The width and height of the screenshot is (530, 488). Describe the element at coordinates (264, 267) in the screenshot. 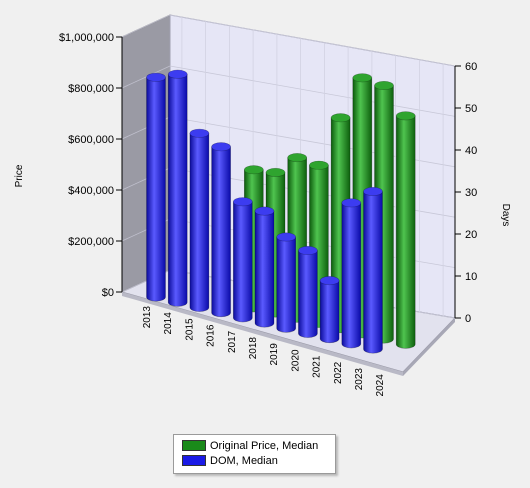

I see `bar-dom-2018` at that location.